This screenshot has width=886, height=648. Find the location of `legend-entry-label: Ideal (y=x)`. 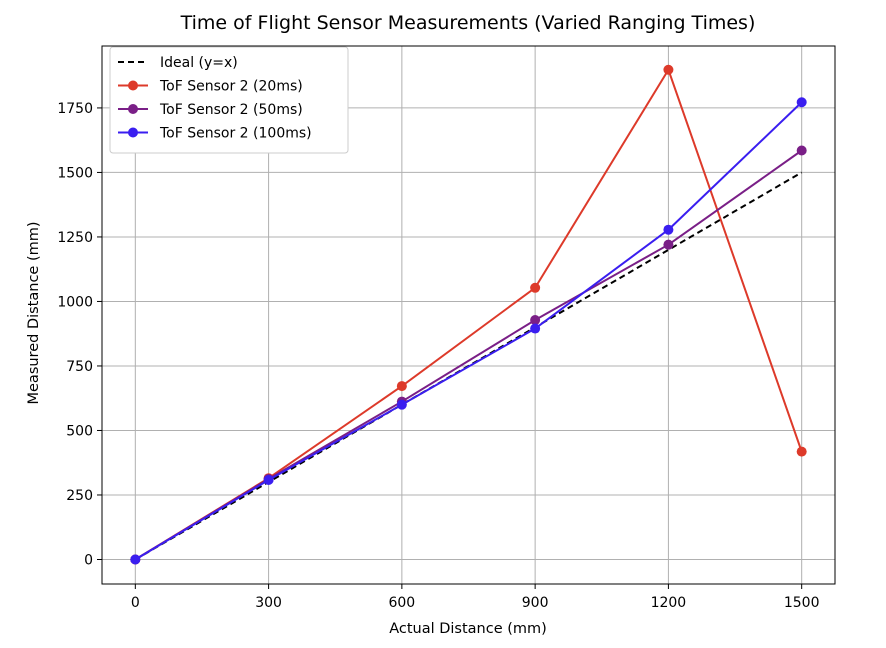

legend-entry-label: Ideal (y=x) is located at coordinates (199, 63).